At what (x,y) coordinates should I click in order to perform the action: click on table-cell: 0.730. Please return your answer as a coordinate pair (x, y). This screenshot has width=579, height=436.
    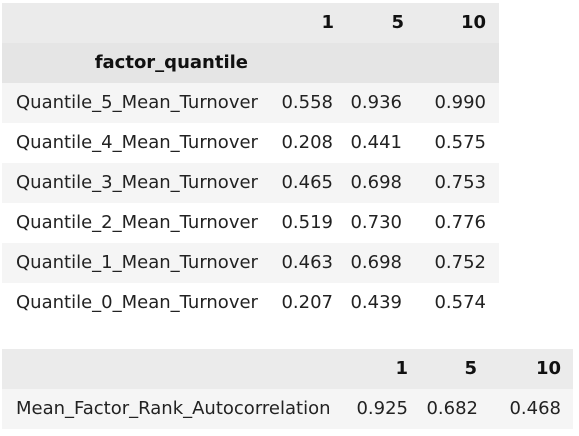
    Looking at the image, I should click on (378, 223).